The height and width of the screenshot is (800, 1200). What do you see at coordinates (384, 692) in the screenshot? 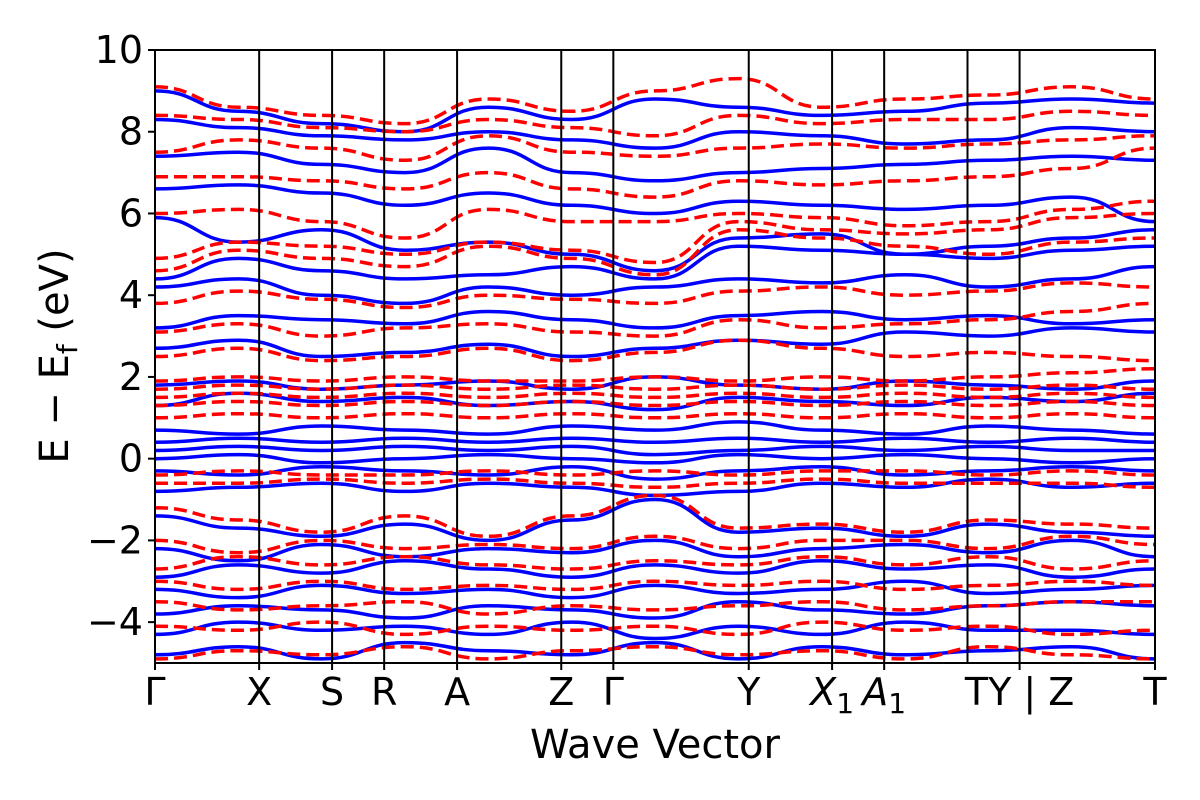
I see `x-tick-label: R` at bounding box center [384, 692].